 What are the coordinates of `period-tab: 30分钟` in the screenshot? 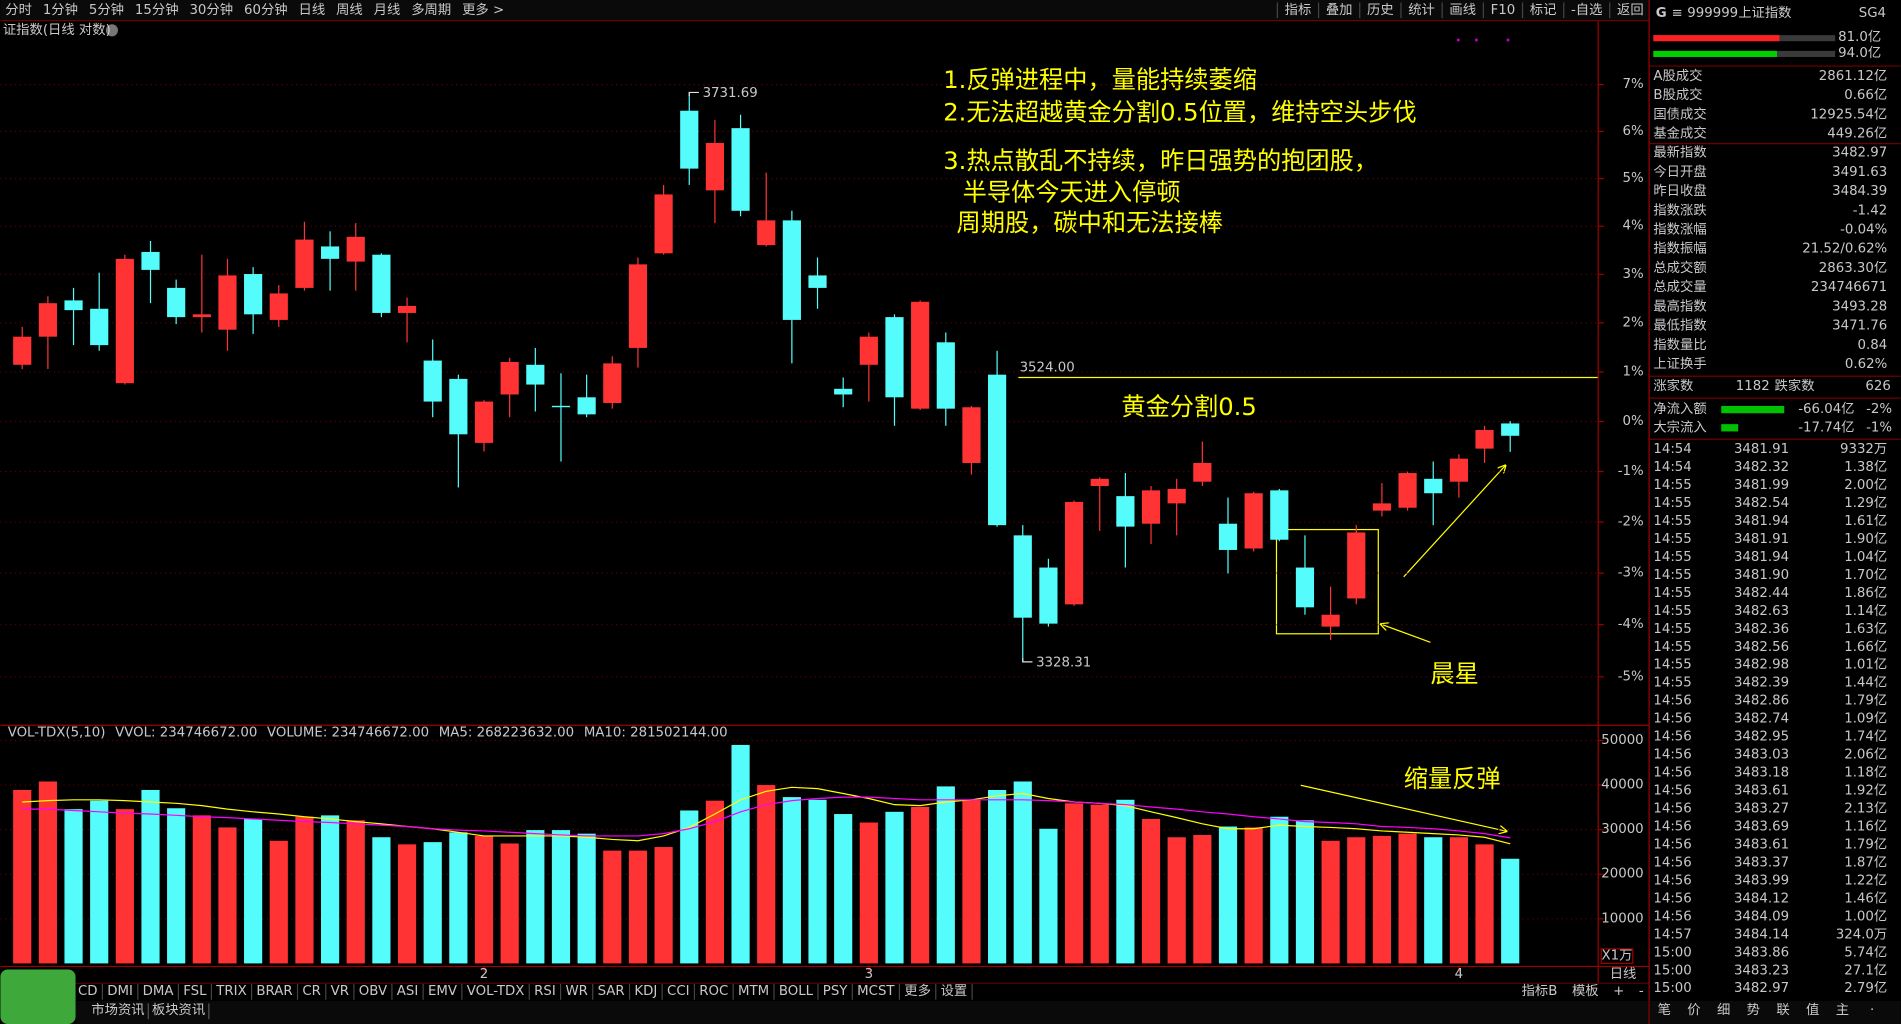 It's located at (211, 9).